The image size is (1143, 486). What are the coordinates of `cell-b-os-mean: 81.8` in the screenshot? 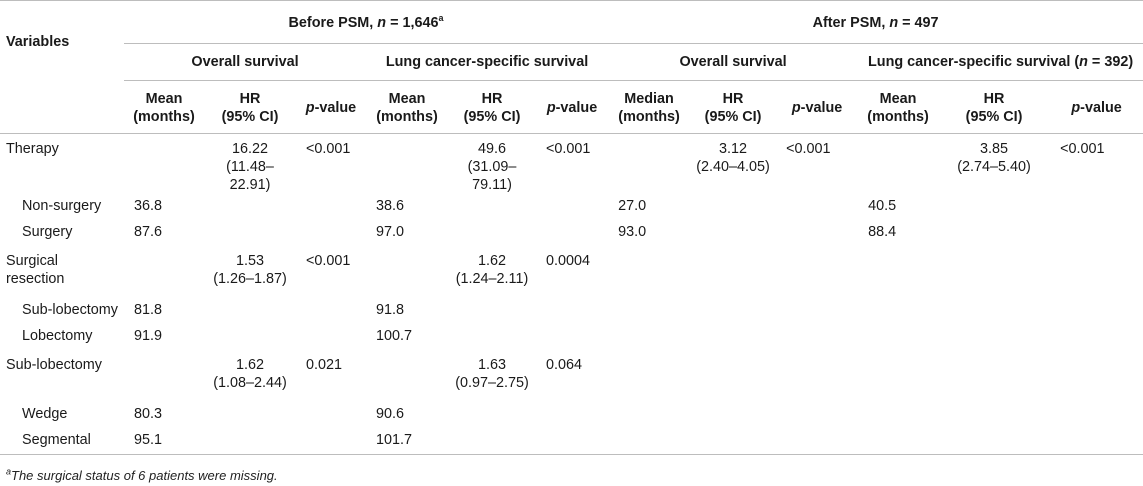 It's located at (148, 310).